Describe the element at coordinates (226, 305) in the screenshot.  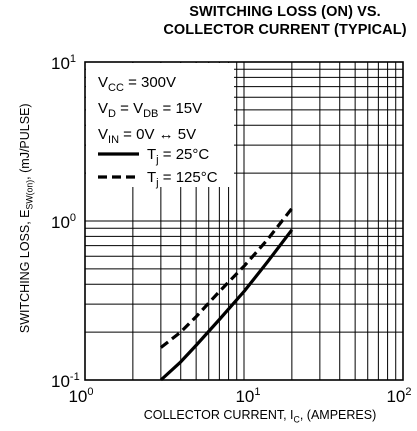
I see `series-line-25c` at that location.